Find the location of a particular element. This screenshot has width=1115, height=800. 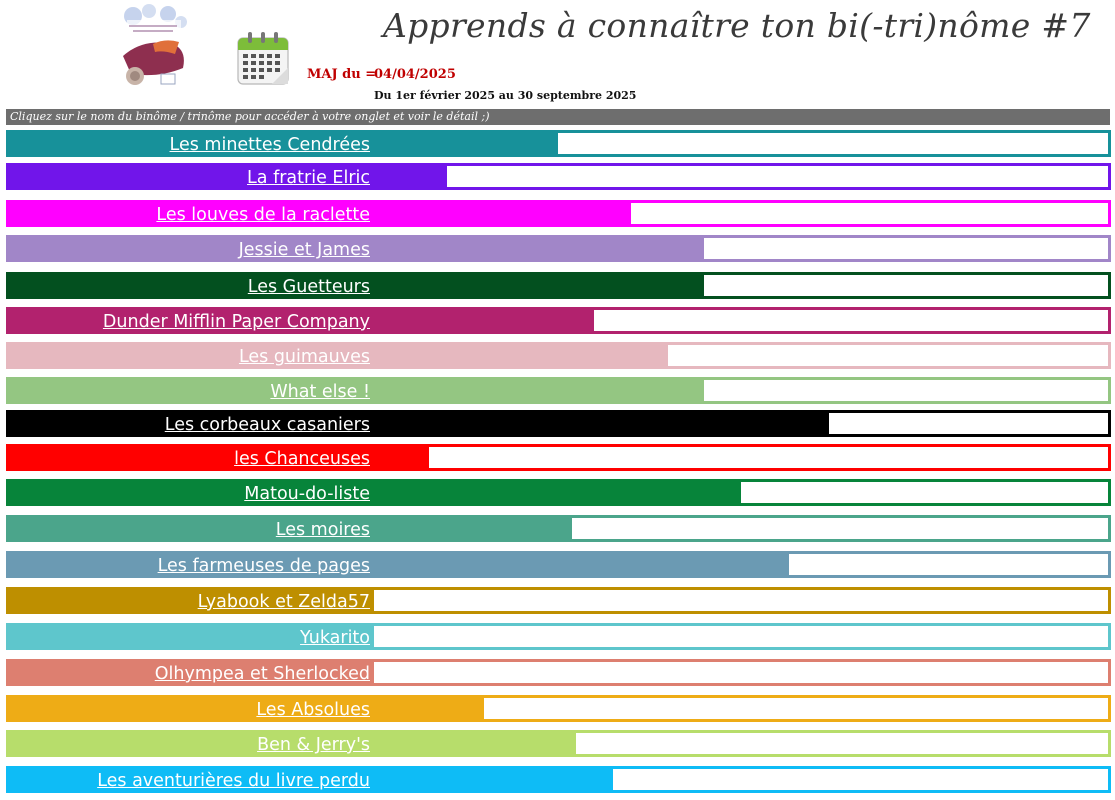

team-row: Les Guetteurs is located at coordinates (558, 285).